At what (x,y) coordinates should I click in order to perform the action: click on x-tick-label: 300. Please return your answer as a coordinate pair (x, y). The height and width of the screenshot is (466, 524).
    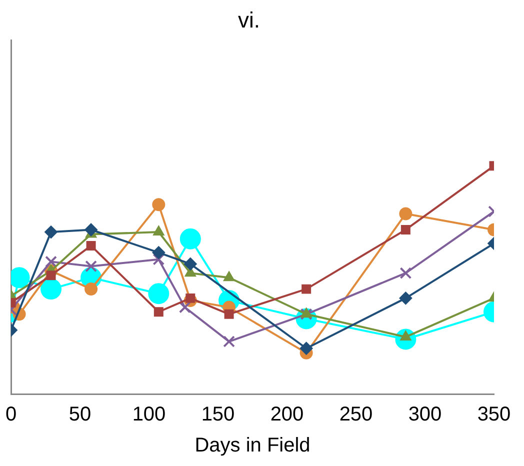
    Looking at the image, I should click on (425, 415).